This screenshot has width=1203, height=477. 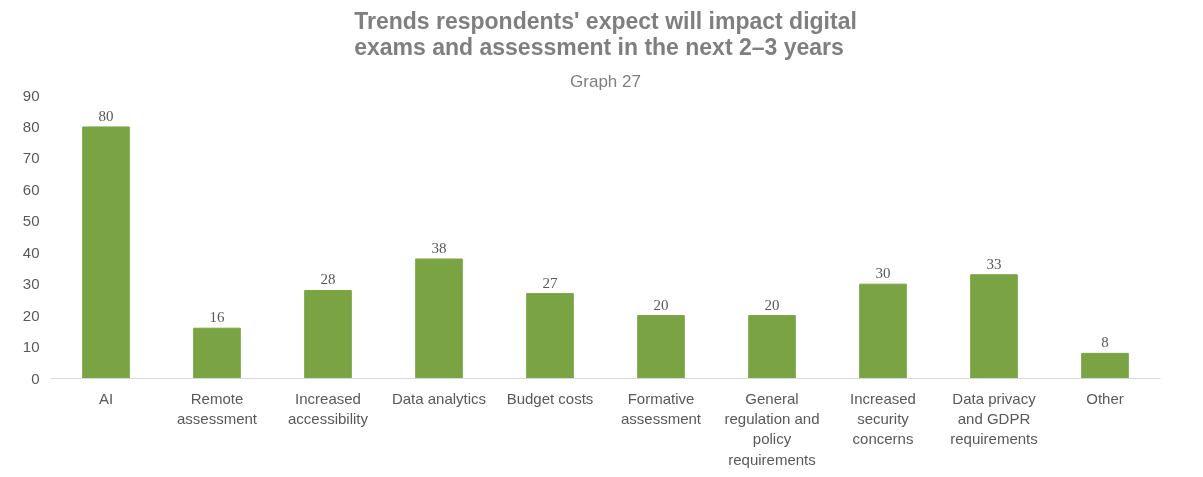 What do you see at coordinates (106, 115) in the screenshot?
I see `data-label: 80` at bounding box center [106, 115].